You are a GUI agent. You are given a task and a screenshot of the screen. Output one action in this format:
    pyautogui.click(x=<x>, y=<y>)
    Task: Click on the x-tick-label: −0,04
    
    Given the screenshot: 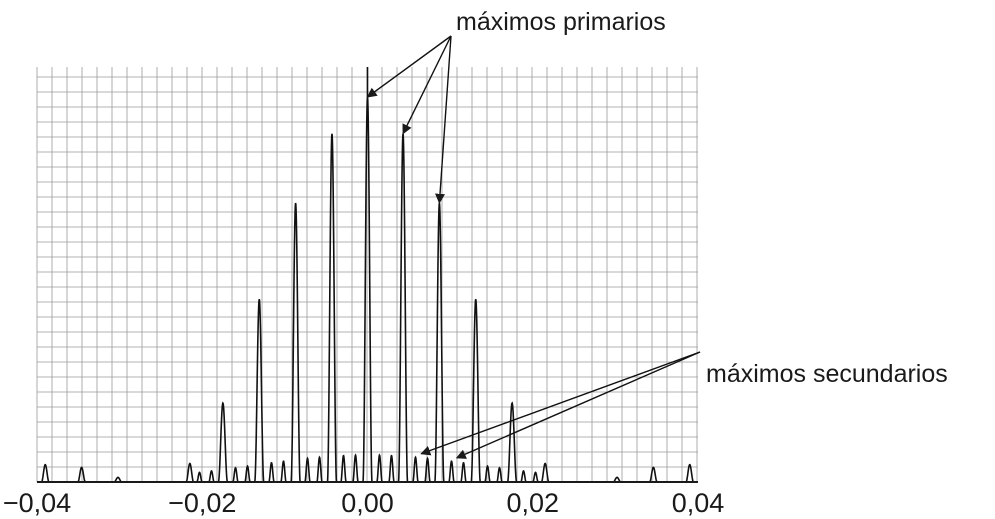 What is the action you would take?
    pyautogui.click(x=37, y=503)
    